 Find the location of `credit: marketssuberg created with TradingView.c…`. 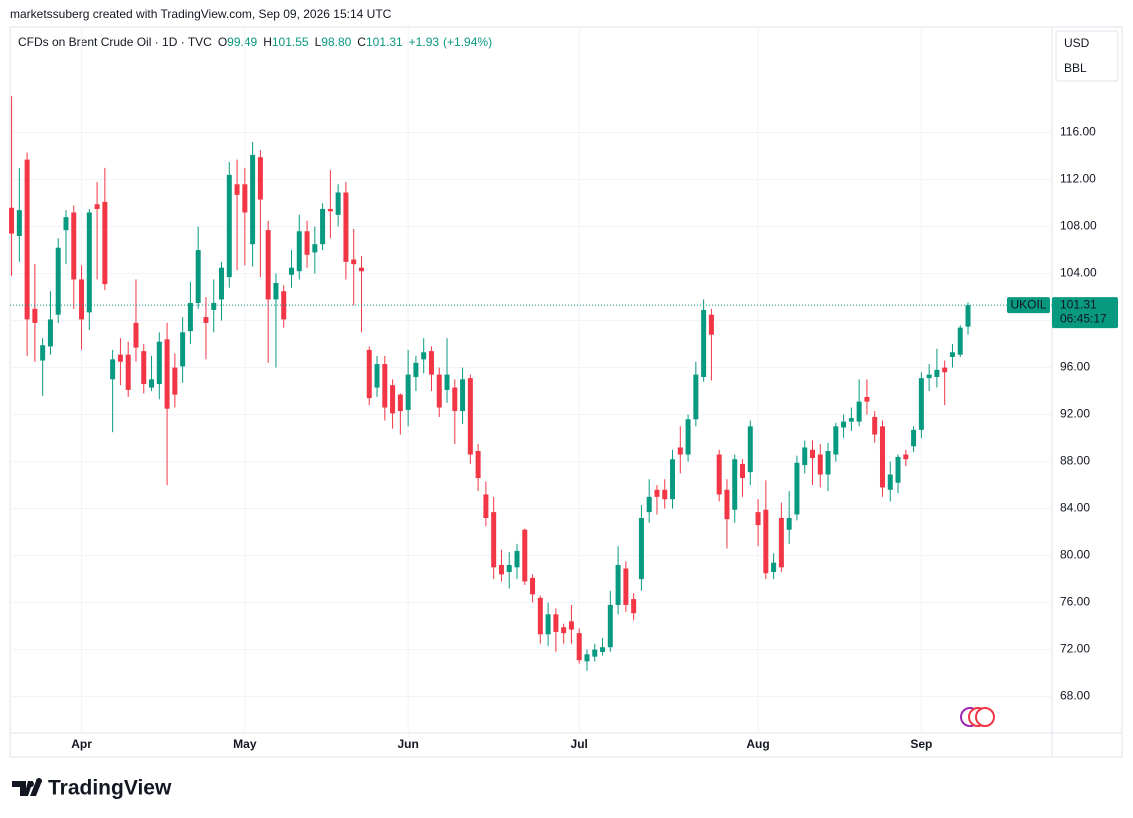

credit: marketssuberg created with TradingView.c… is located at coordinates (201, 14).